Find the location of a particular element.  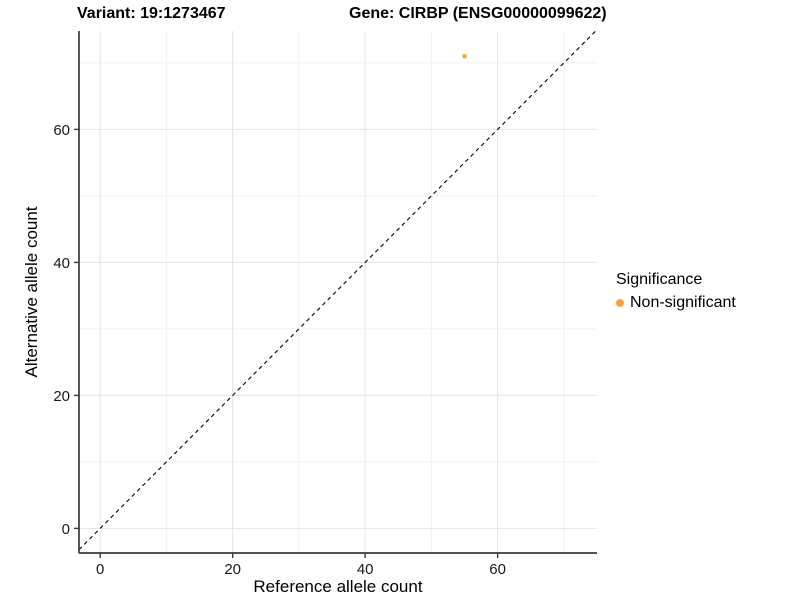

y-axis-title: Alternative allele count is located at coordinates (31, 291).